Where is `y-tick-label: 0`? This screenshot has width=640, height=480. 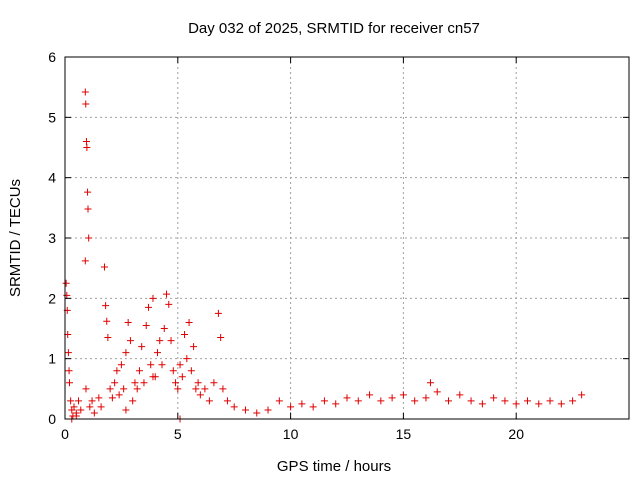 y-tick-label: 0 is located at coordinates (52, 419).